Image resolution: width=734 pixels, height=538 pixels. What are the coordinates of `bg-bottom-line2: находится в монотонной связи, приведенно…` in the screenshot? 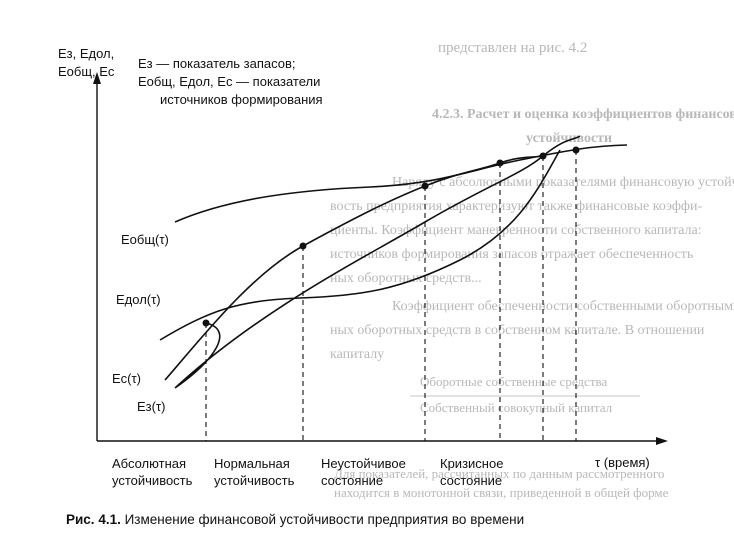 It's located at (501, 492).